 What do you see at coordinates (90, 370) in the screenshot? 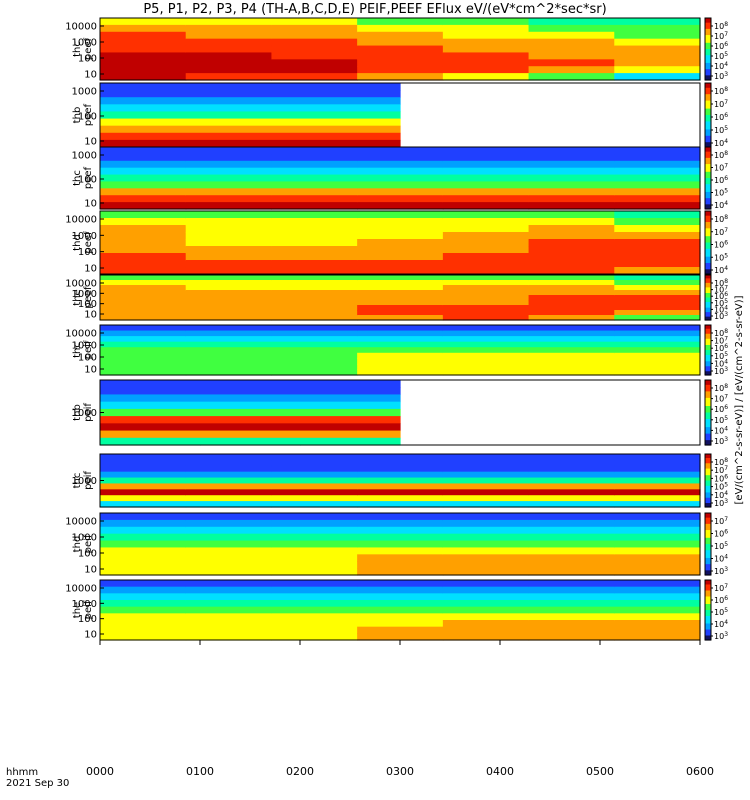
I see `y-tick-label: 10` at bounding box center [90, 370].